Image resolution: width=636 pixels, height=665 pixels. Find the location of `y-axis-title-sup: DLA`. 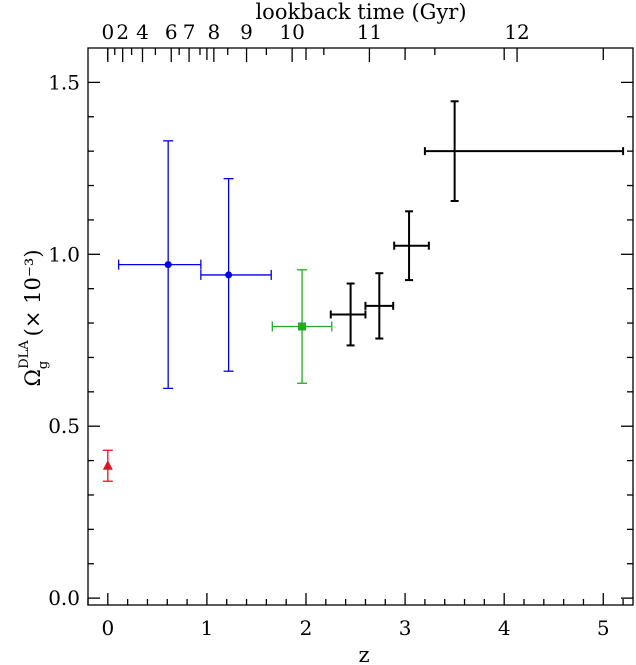

y-axis-title-sup: DLA is located at coordinates (24, 354).